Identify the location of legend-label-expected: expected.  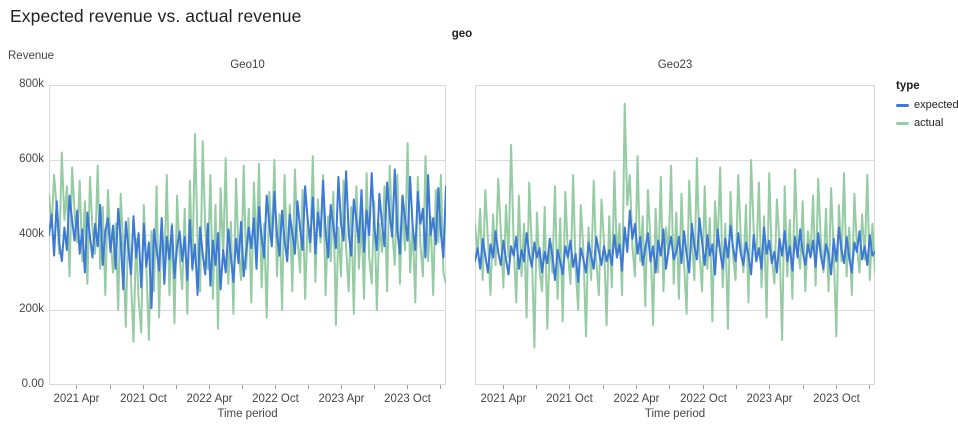
(936, 105).